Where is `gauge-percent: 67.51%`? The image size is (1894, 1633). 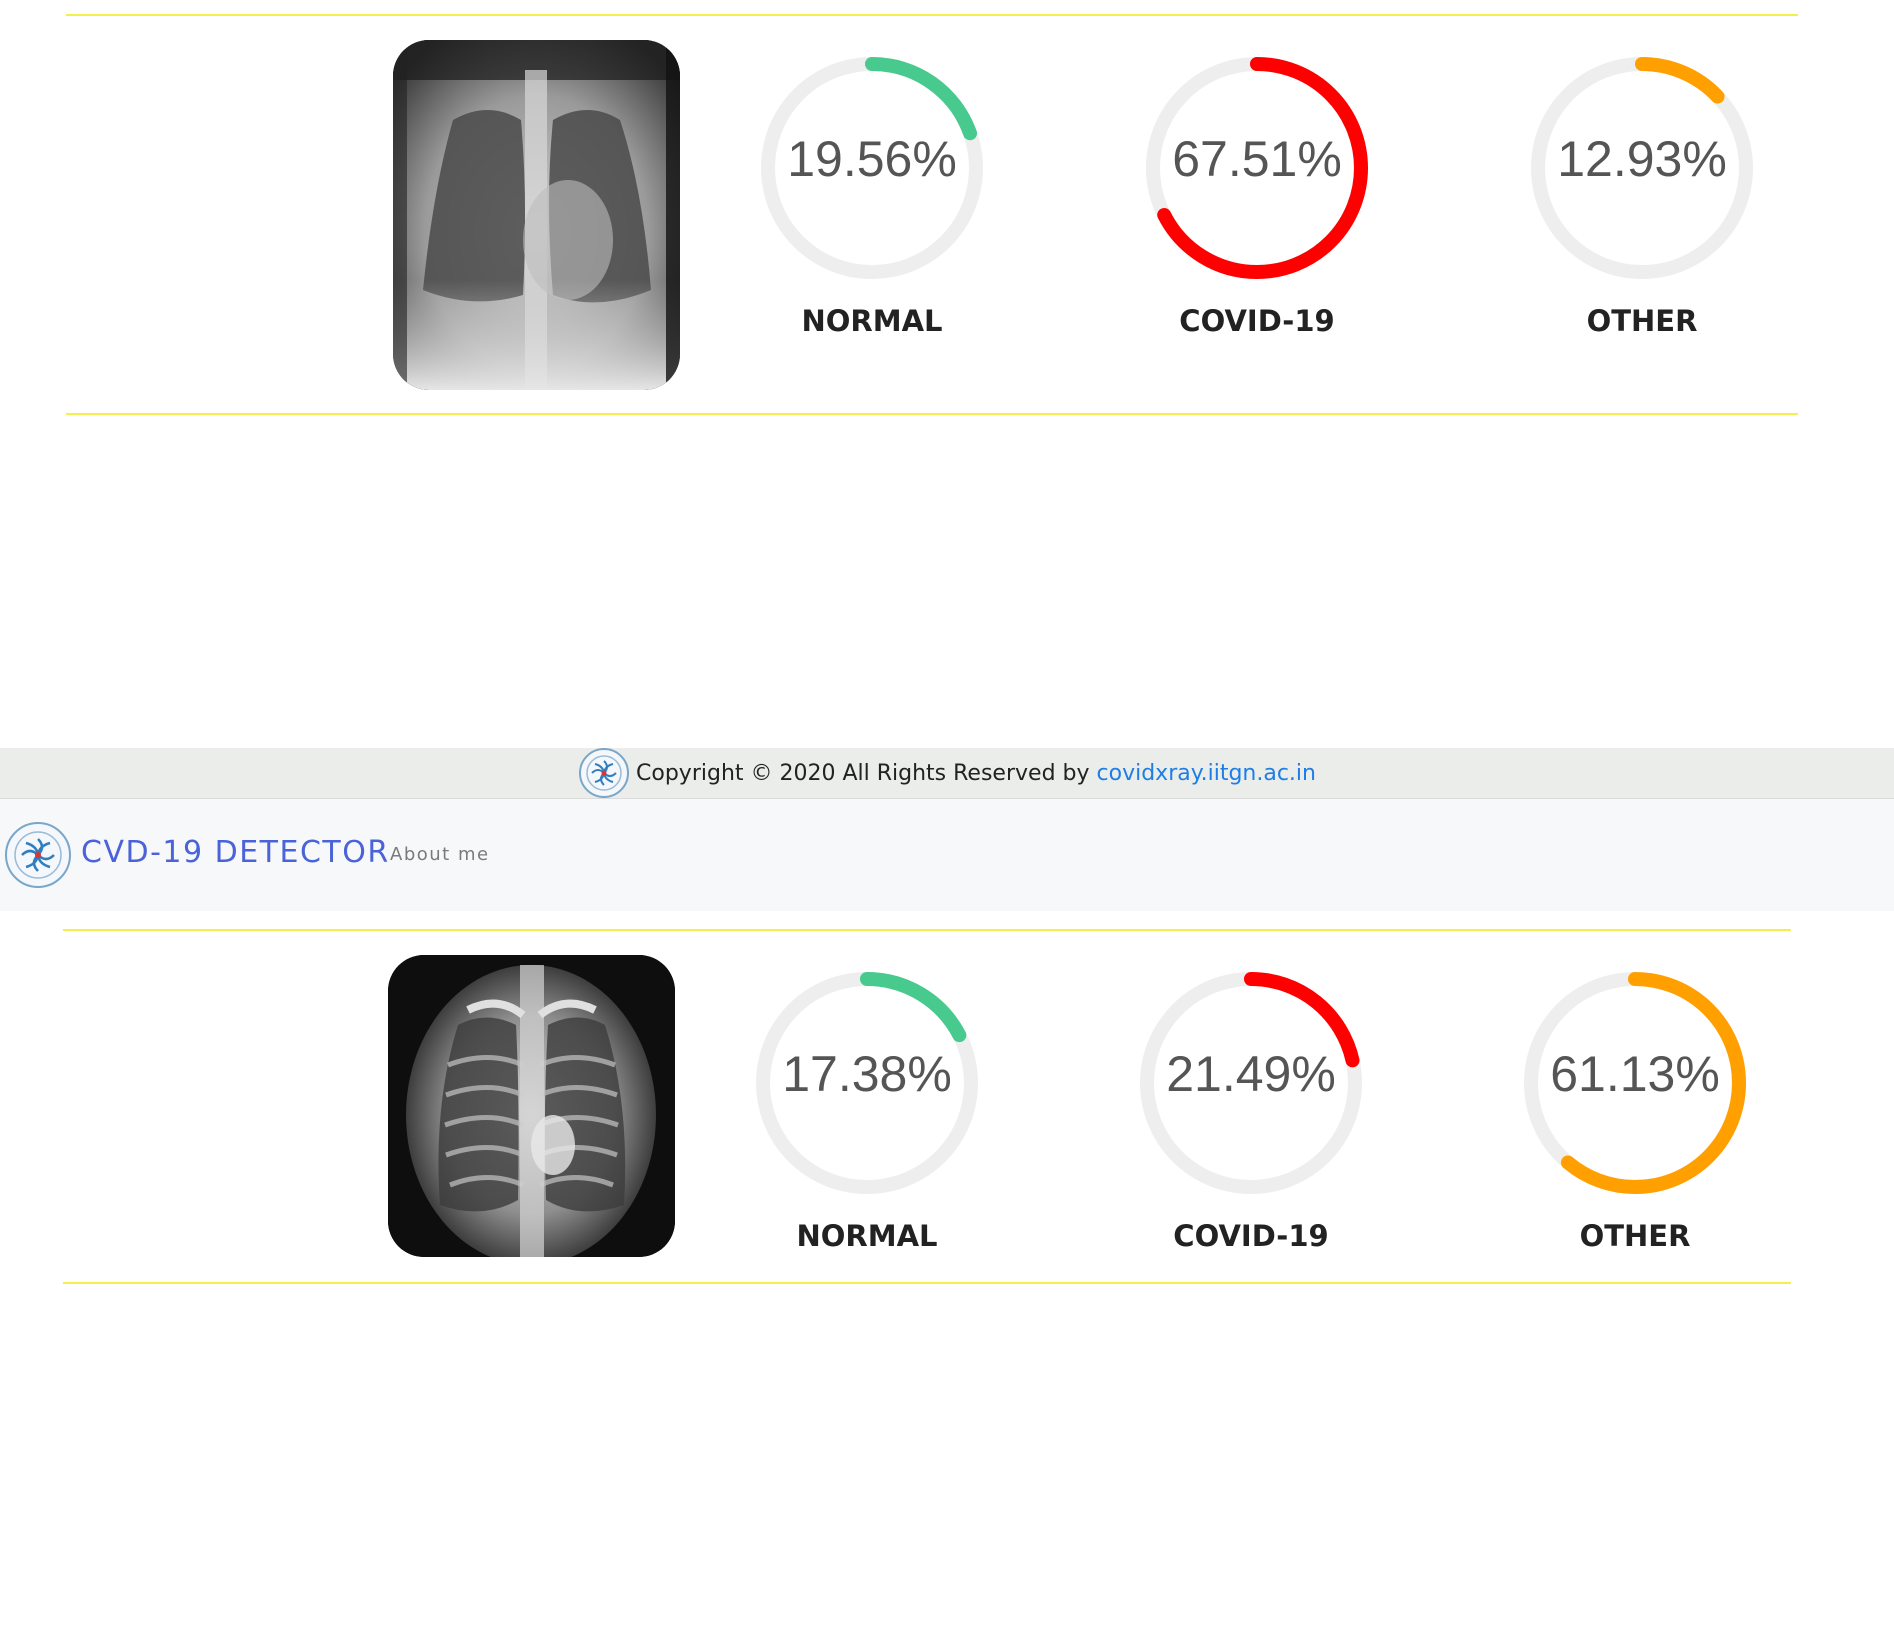 gauge-percent: 67.51% is located at coordinates (1257, 159).